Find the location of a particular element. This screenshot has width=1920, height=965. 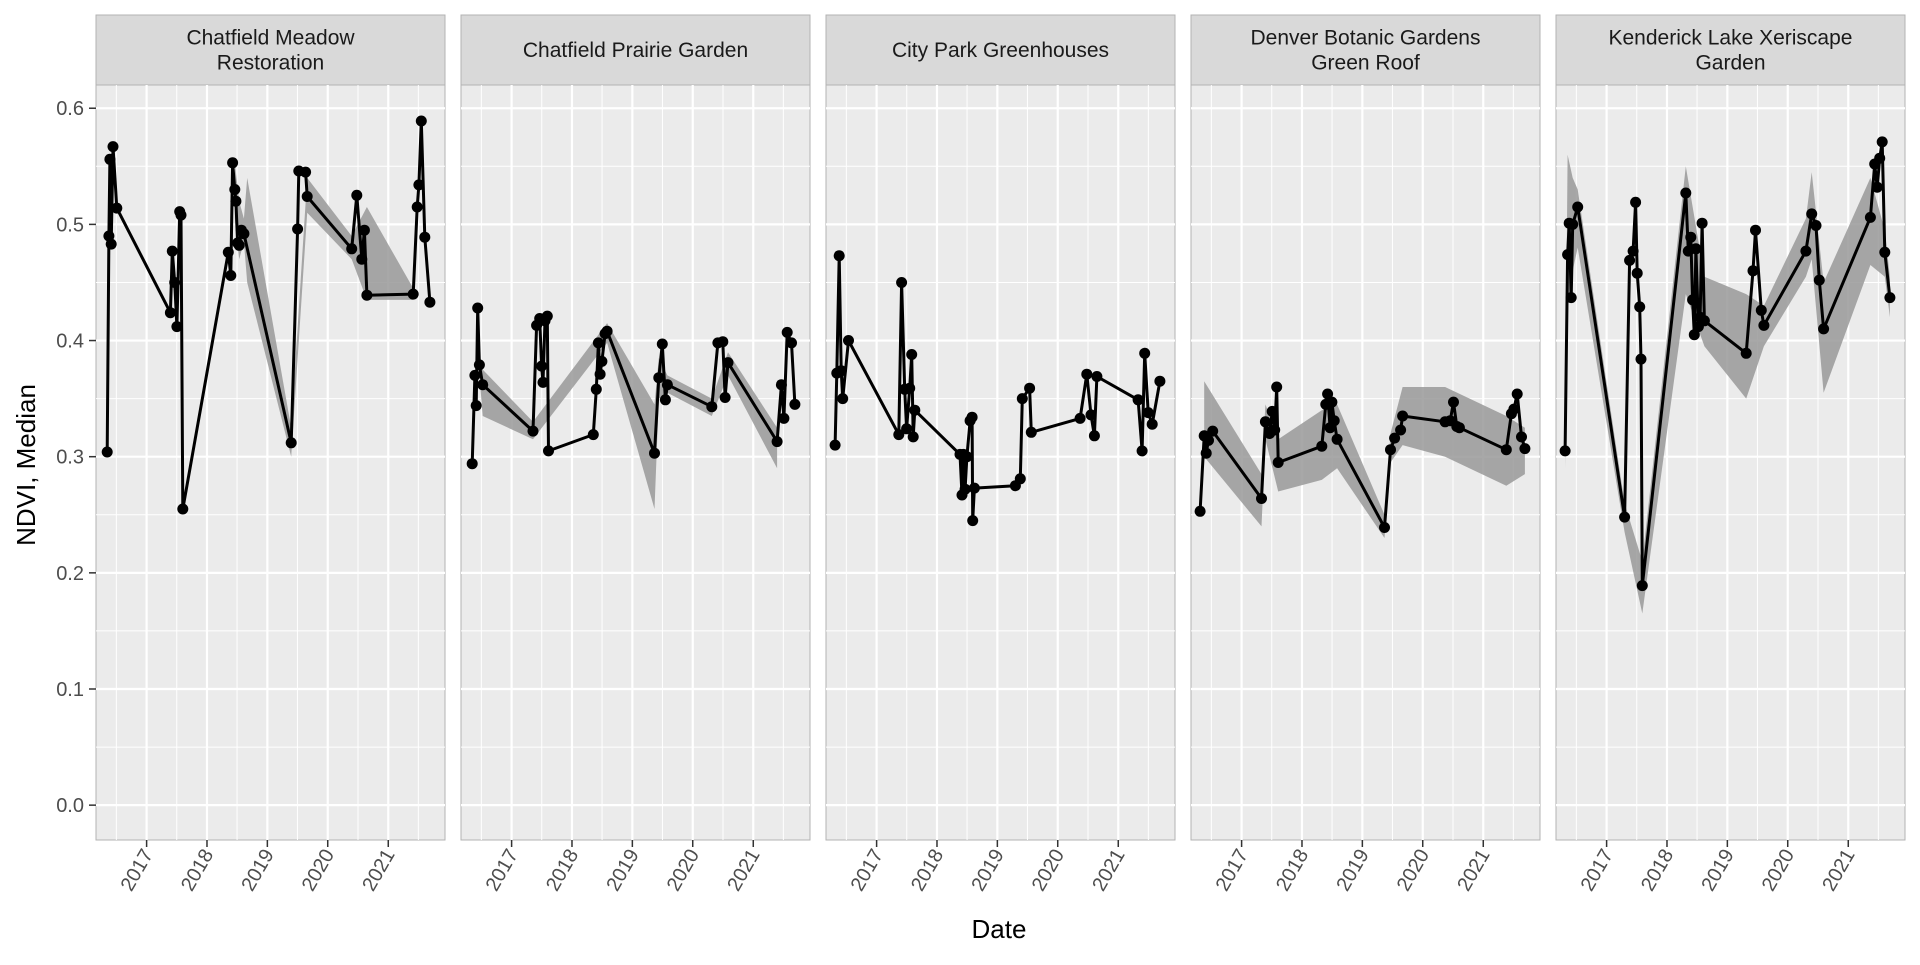

y-tick-label: 0.1 is located at coordinates (70, 690).